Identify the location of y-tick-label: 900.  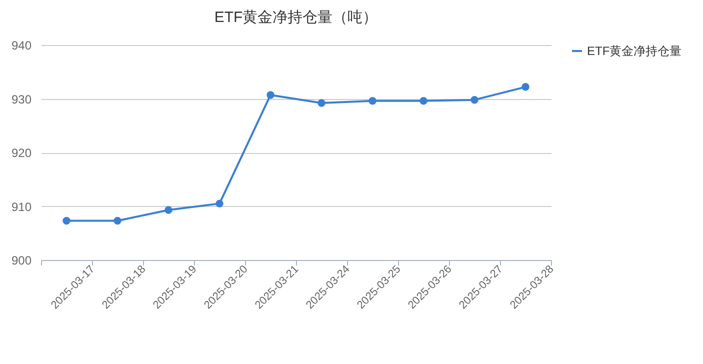
(21, 261).